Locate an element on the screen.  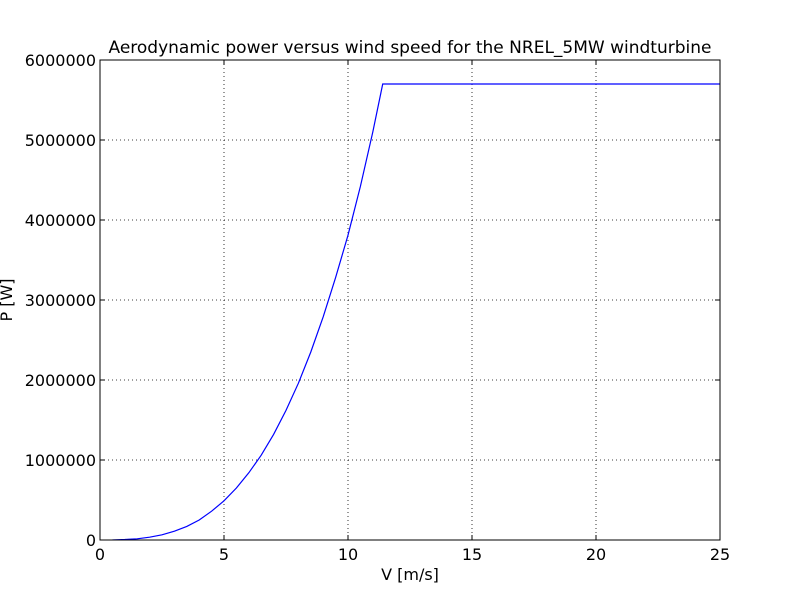
x-tick-label: 5 is located at coordinates (224, 554).